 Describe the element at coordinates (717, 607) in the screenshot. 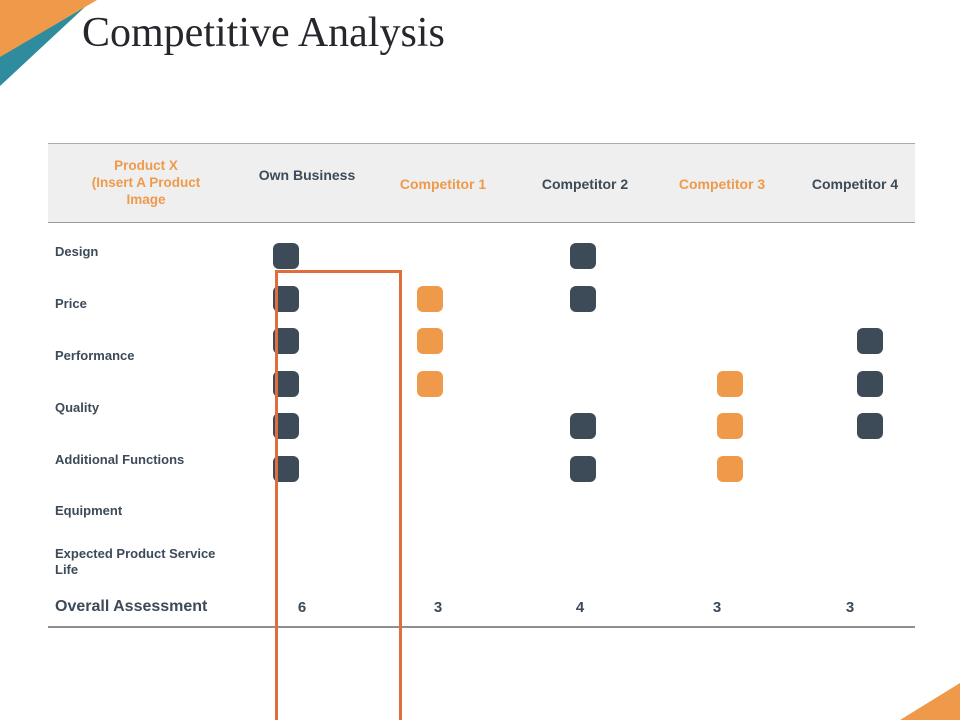

I see `overall-value-competitor-3: 3` at that location.